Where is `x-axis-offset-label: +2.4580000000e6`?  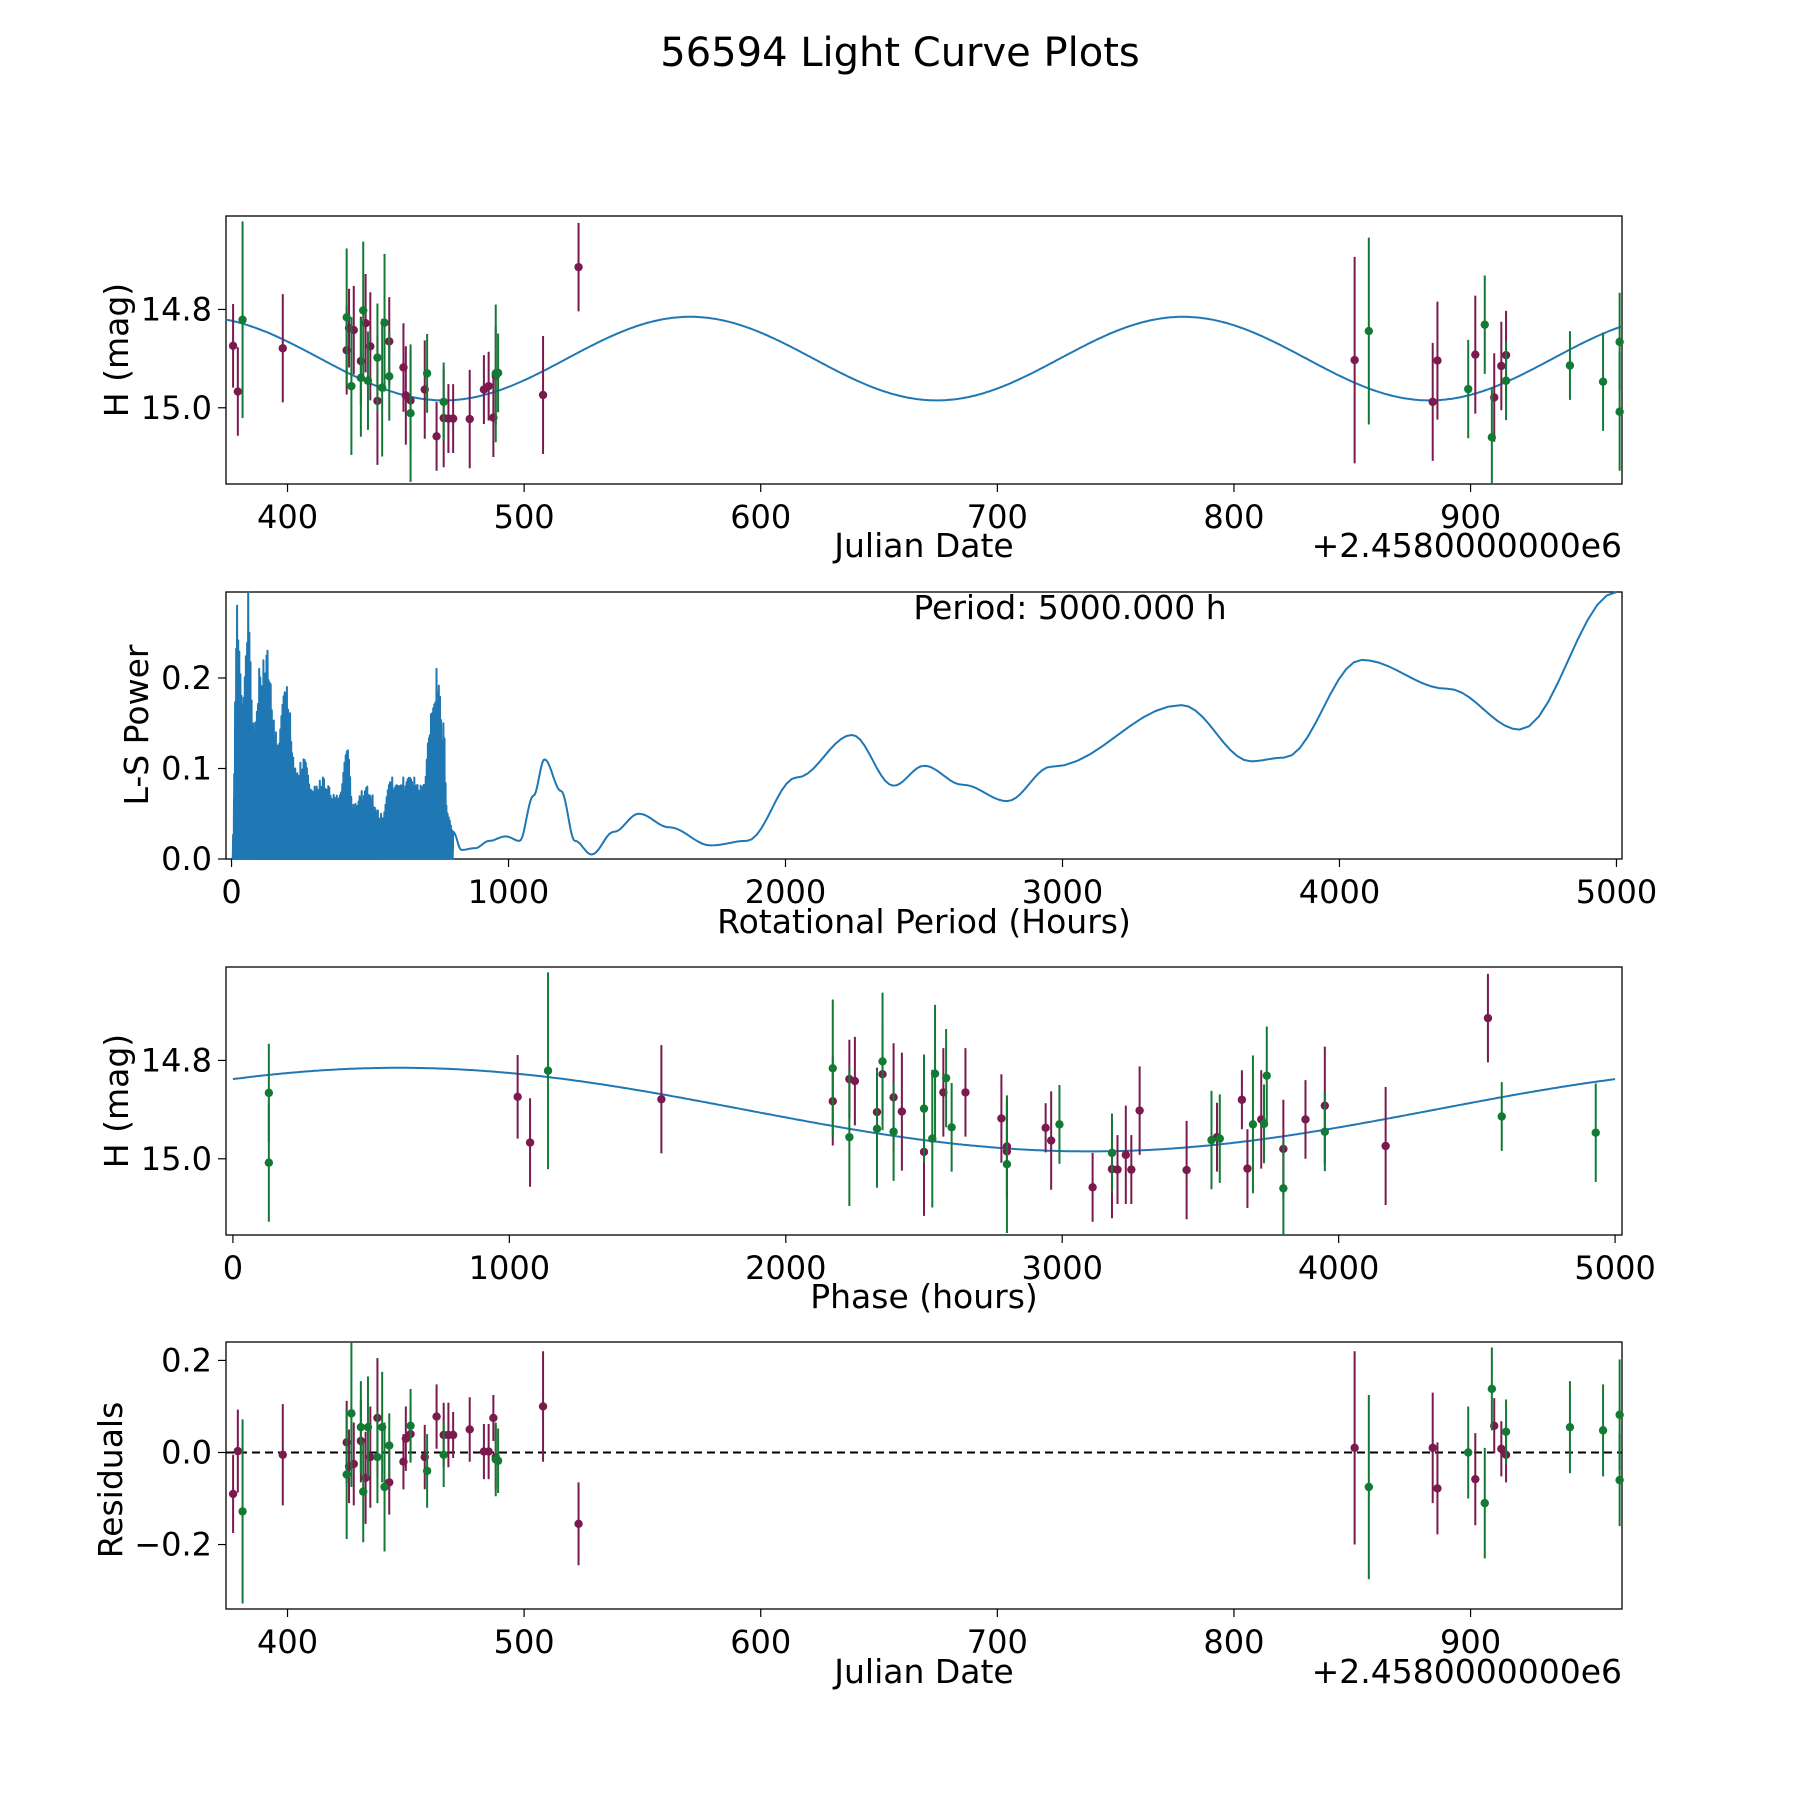 x-axis-offset-label: +2.4580000000e6 is located at coordinates (1467, 1671).